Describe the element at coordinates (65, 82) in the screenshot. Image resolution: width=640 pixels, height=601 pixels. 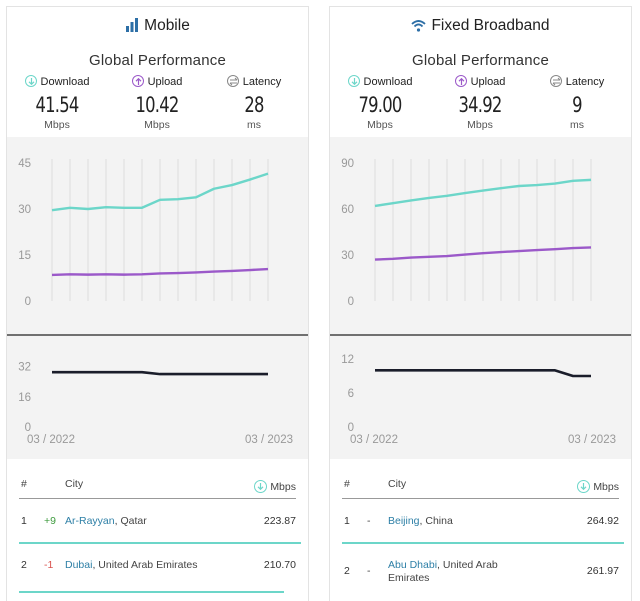
I see `metric-label: Download` at that location.